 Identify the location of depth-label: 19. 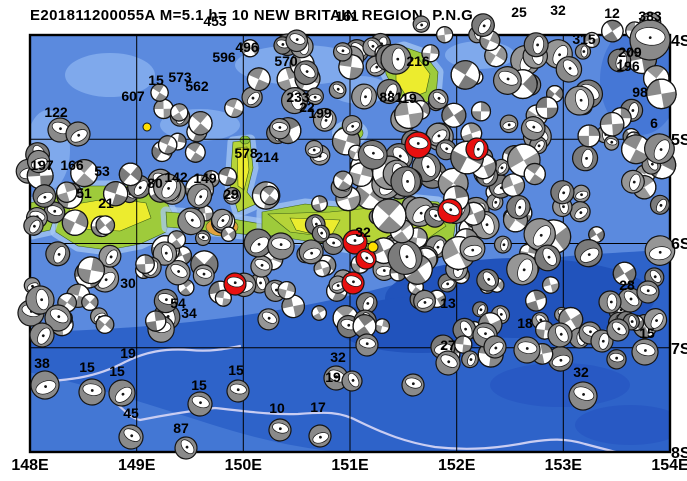
(333, 377).